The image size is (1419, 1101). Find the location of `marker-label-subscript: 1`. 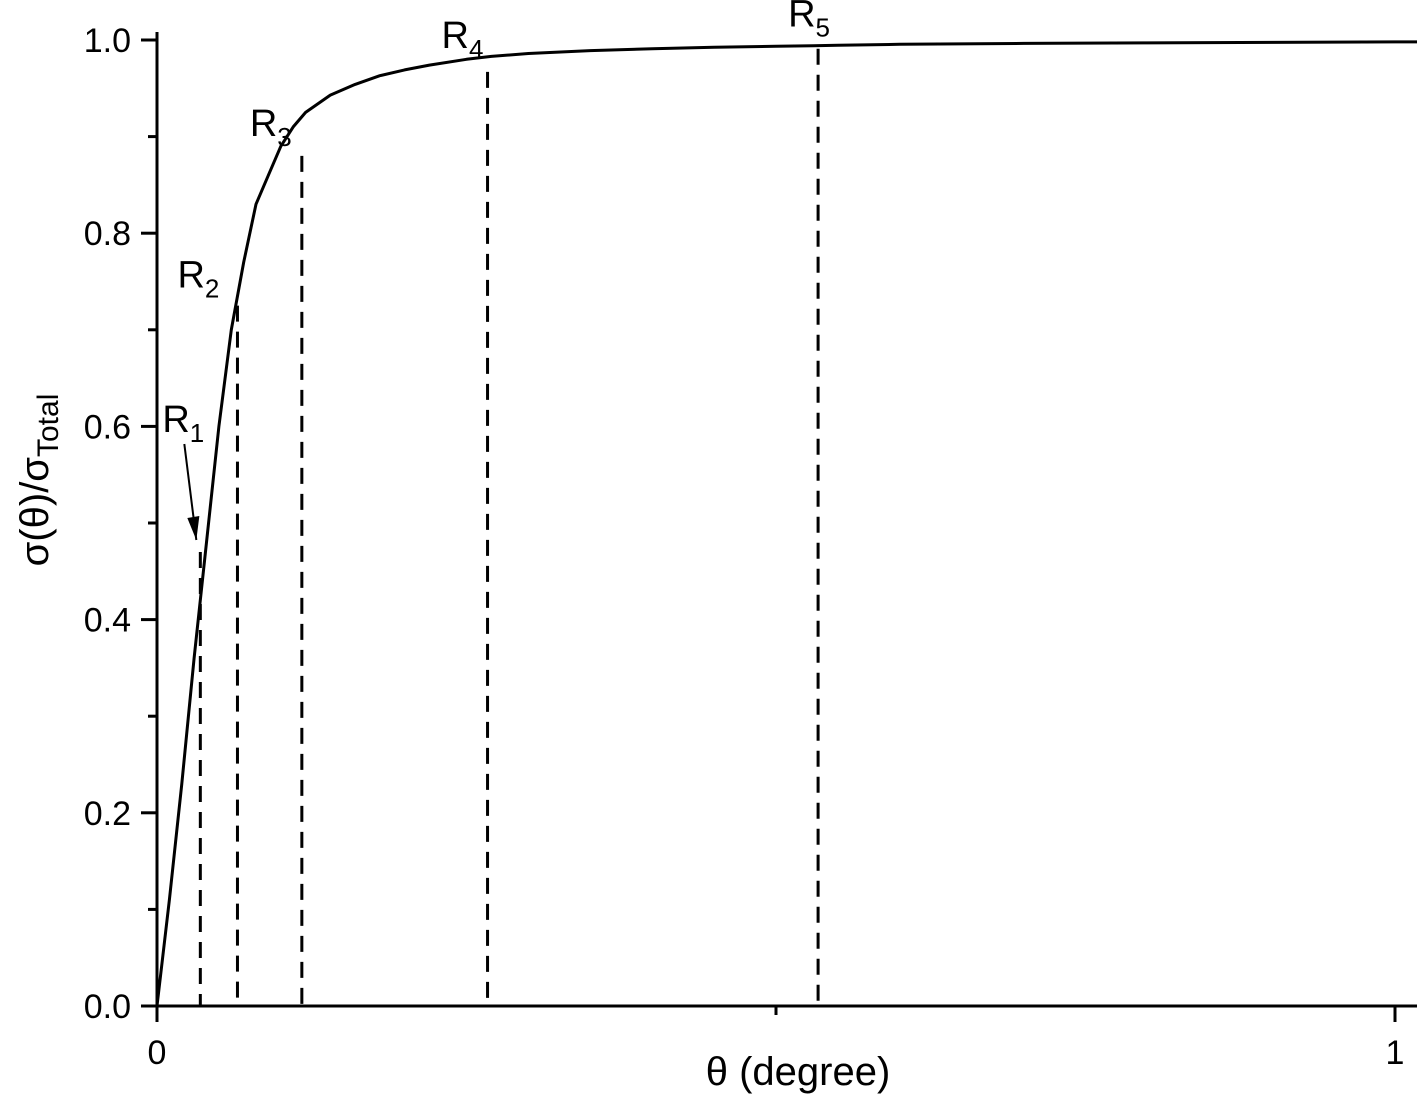

marker-label-subscript: 1 is located at coordinates (197, 433).